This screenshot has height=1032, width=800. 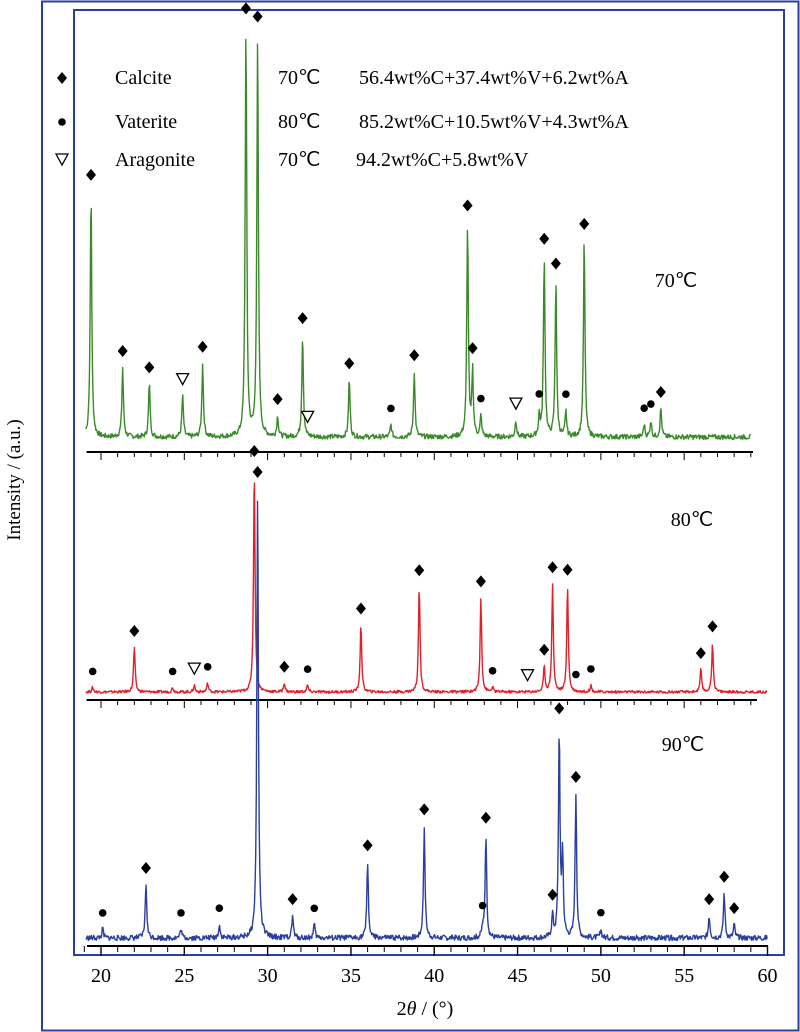 What do you see at coordinates (692, 520) in the screenshot?
I see `series-label: 80℃` at bounding box center [692, 520].